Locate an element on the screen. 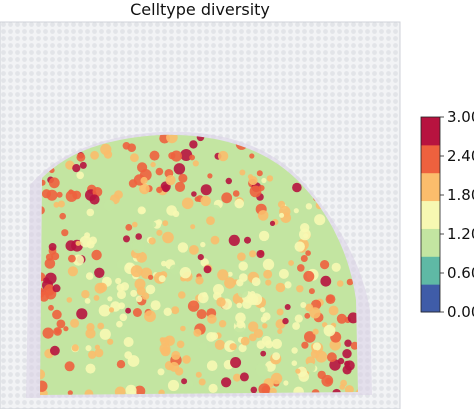 Image resolution: width=474 pixels, height=409 pixels. colorbar-tick-label: 0.00 is located at coordinates (460, 312).